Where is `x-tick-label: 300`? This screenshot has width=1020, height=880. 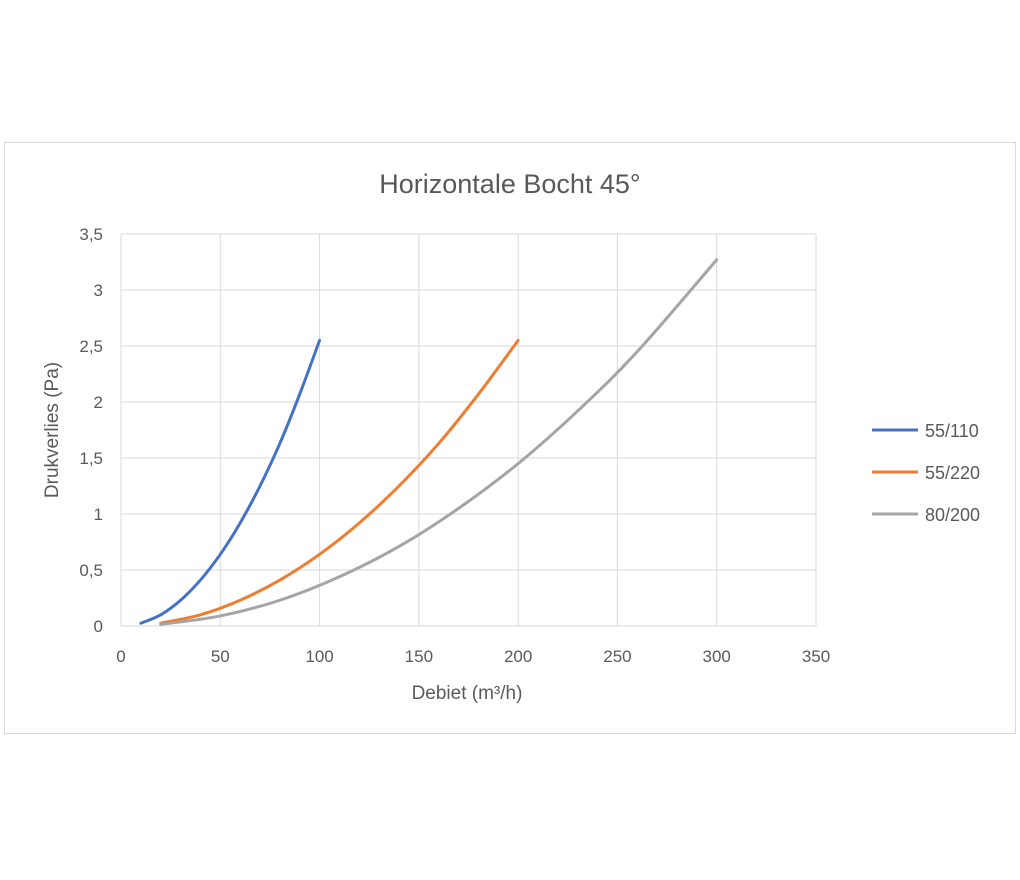 x-tick-label: 300 is located at coordinates (717, 656).